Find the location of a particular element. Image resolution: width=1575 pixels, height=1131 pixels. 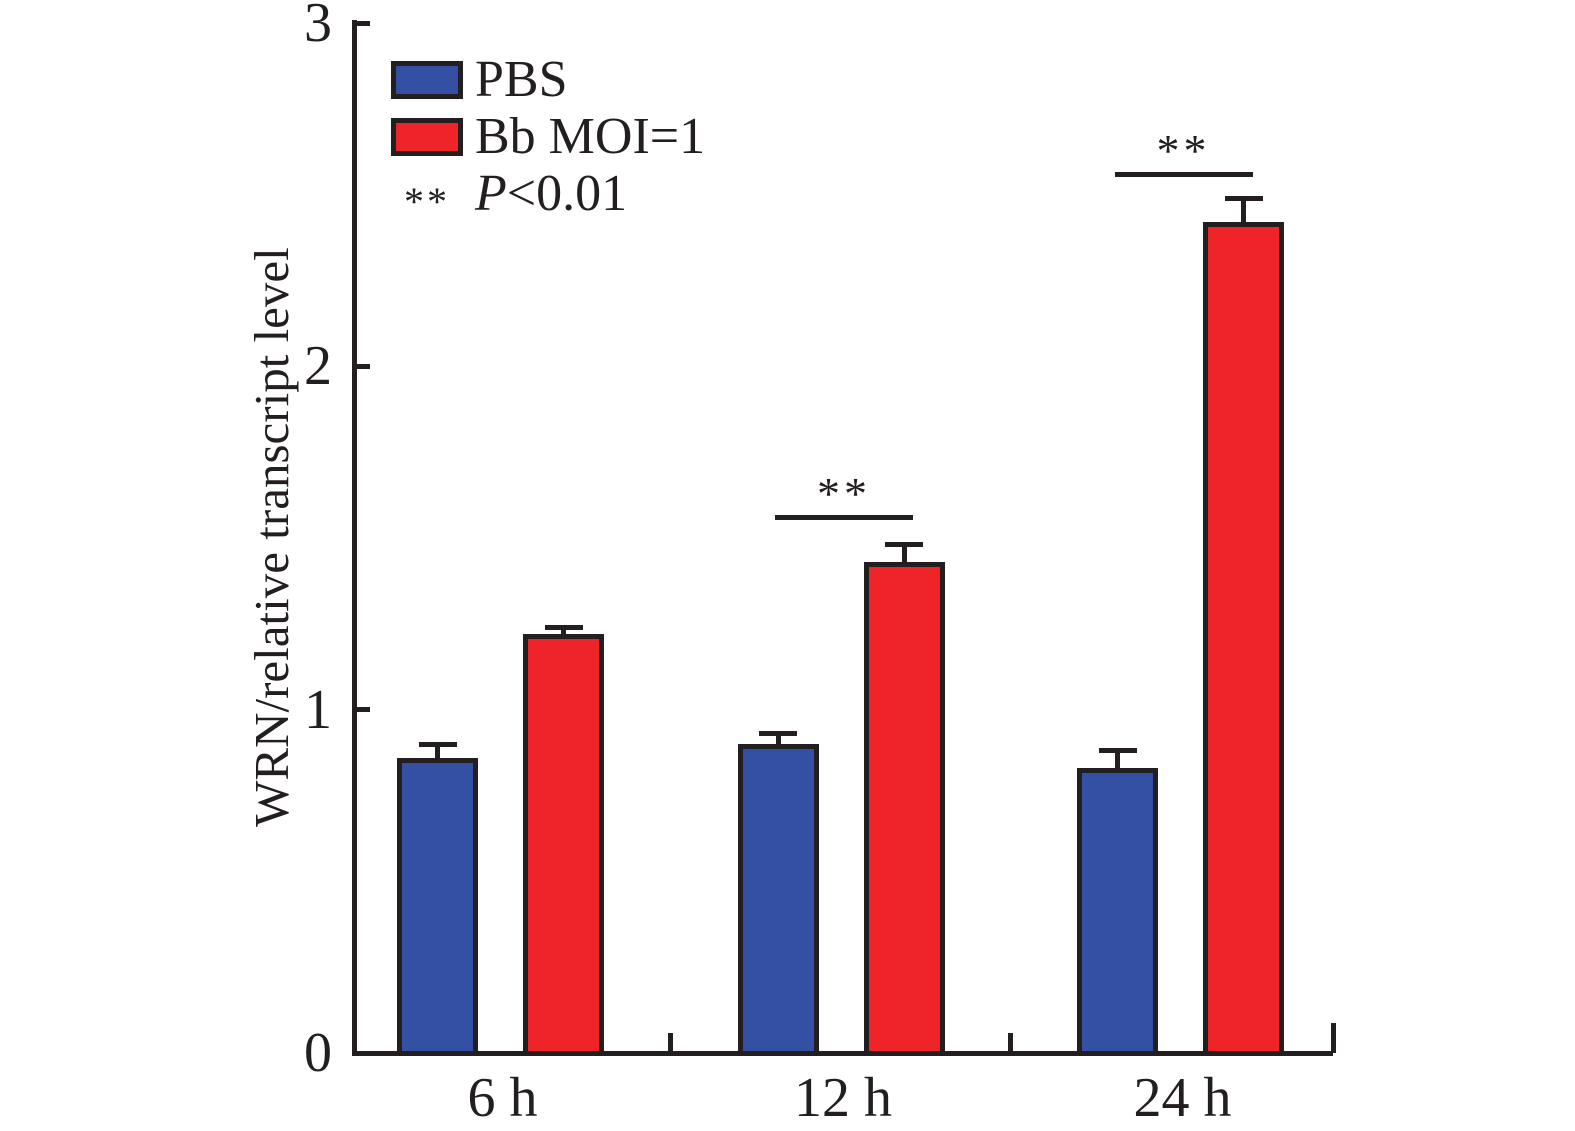

significance-stars-24-h: ** is located at coordinates (1183, 151).